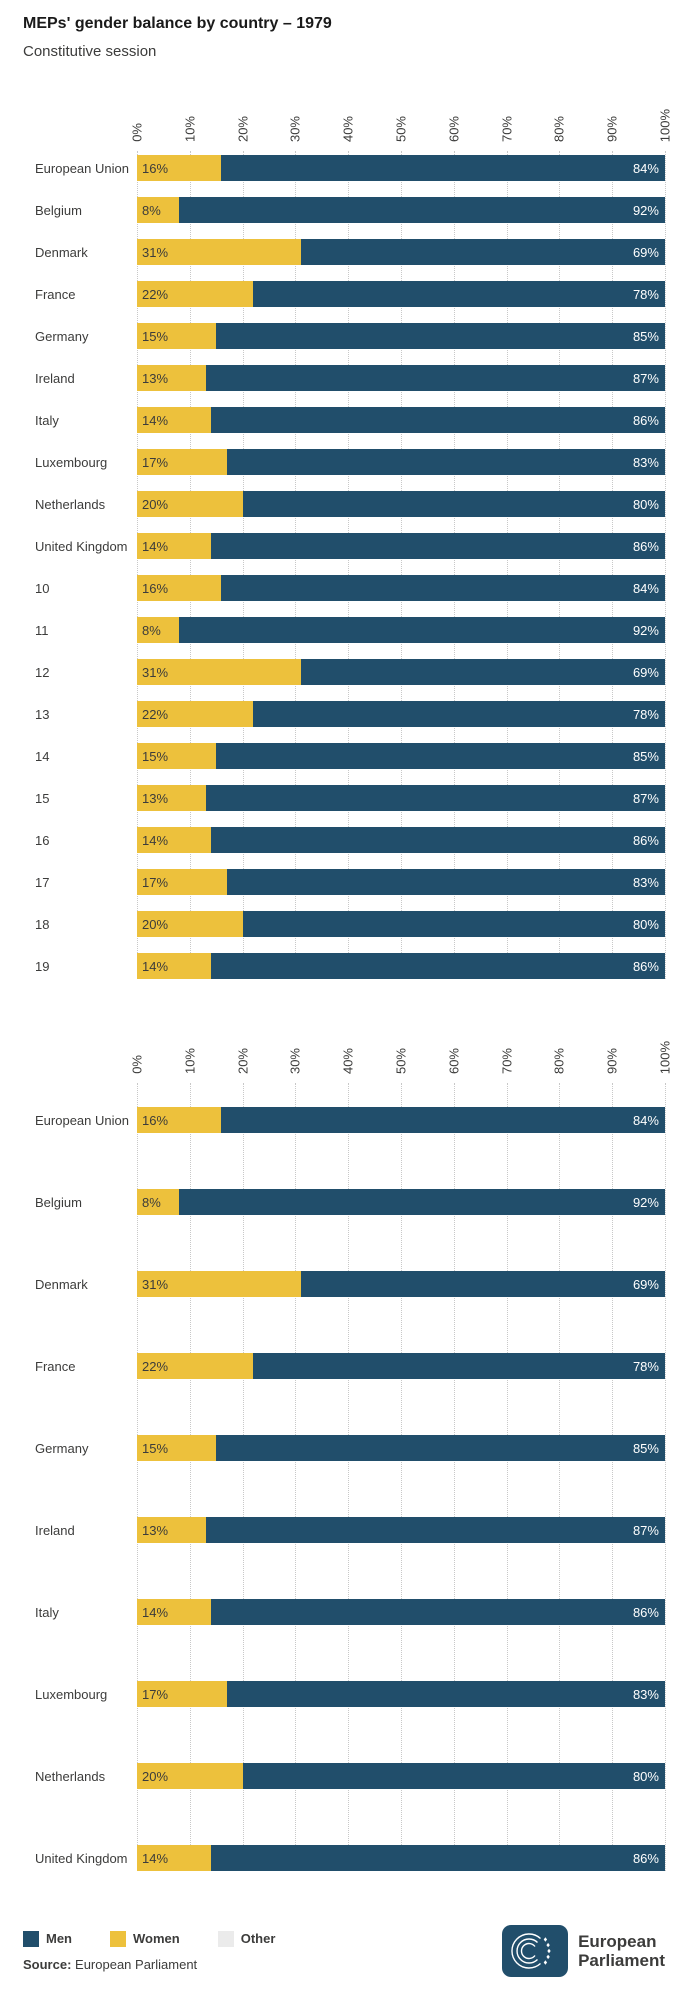 This screenshot has width=700, height=1993. What do you see at coordinates (507, 128) in the screenshot?
I see `x-axis-tick-label: 70%` at bounding box center [507, 128].